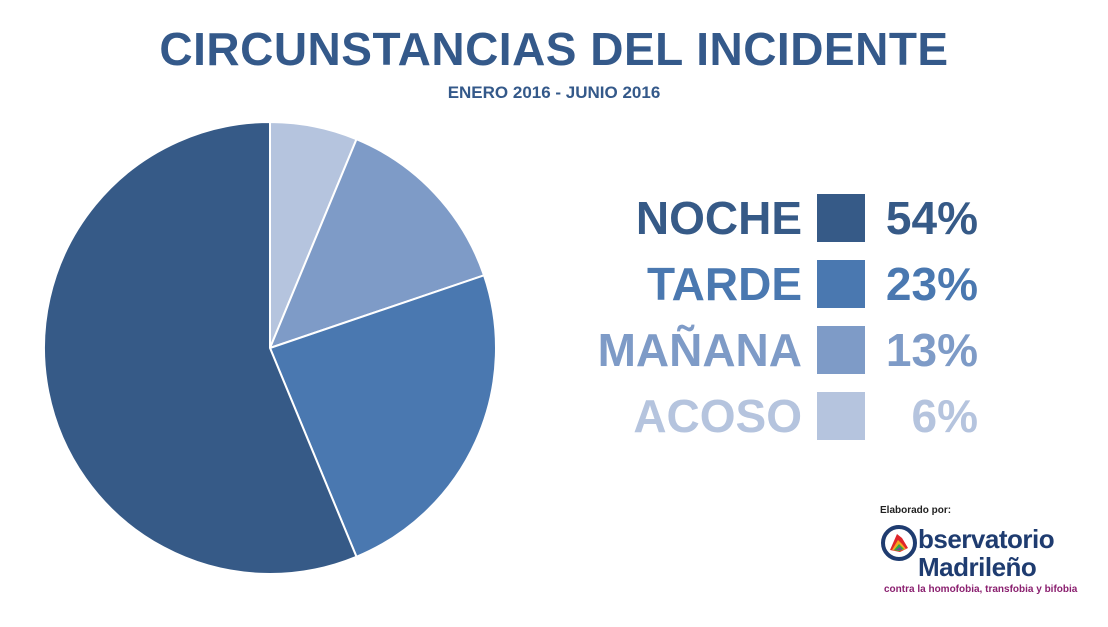  Describe the element at coordinates (944, 416) in the screenshot. I see `legend-value: 6%` at that location.